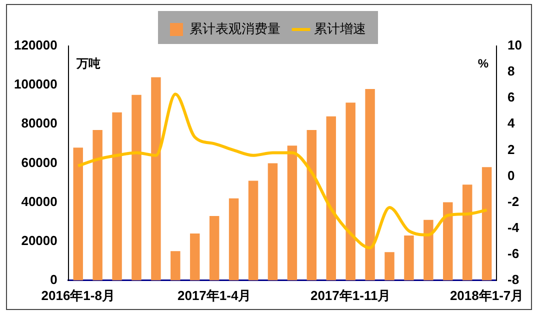 The image size is (540, 317). Describe the element at coordinates (39, 123) in the screenshot. I see `y-tick-label: 80000` at that location.